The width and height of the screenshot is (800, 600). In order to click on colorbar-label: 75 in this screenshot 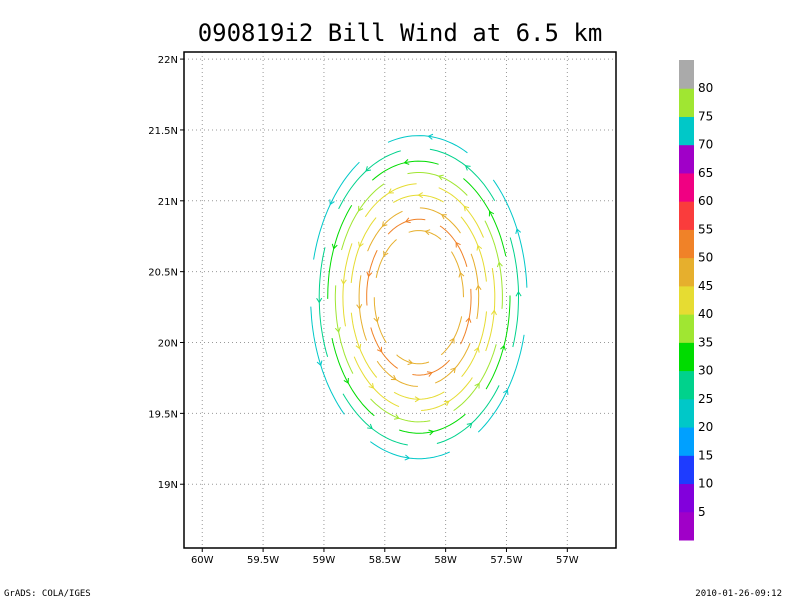, I will do `click(705, 116)`.